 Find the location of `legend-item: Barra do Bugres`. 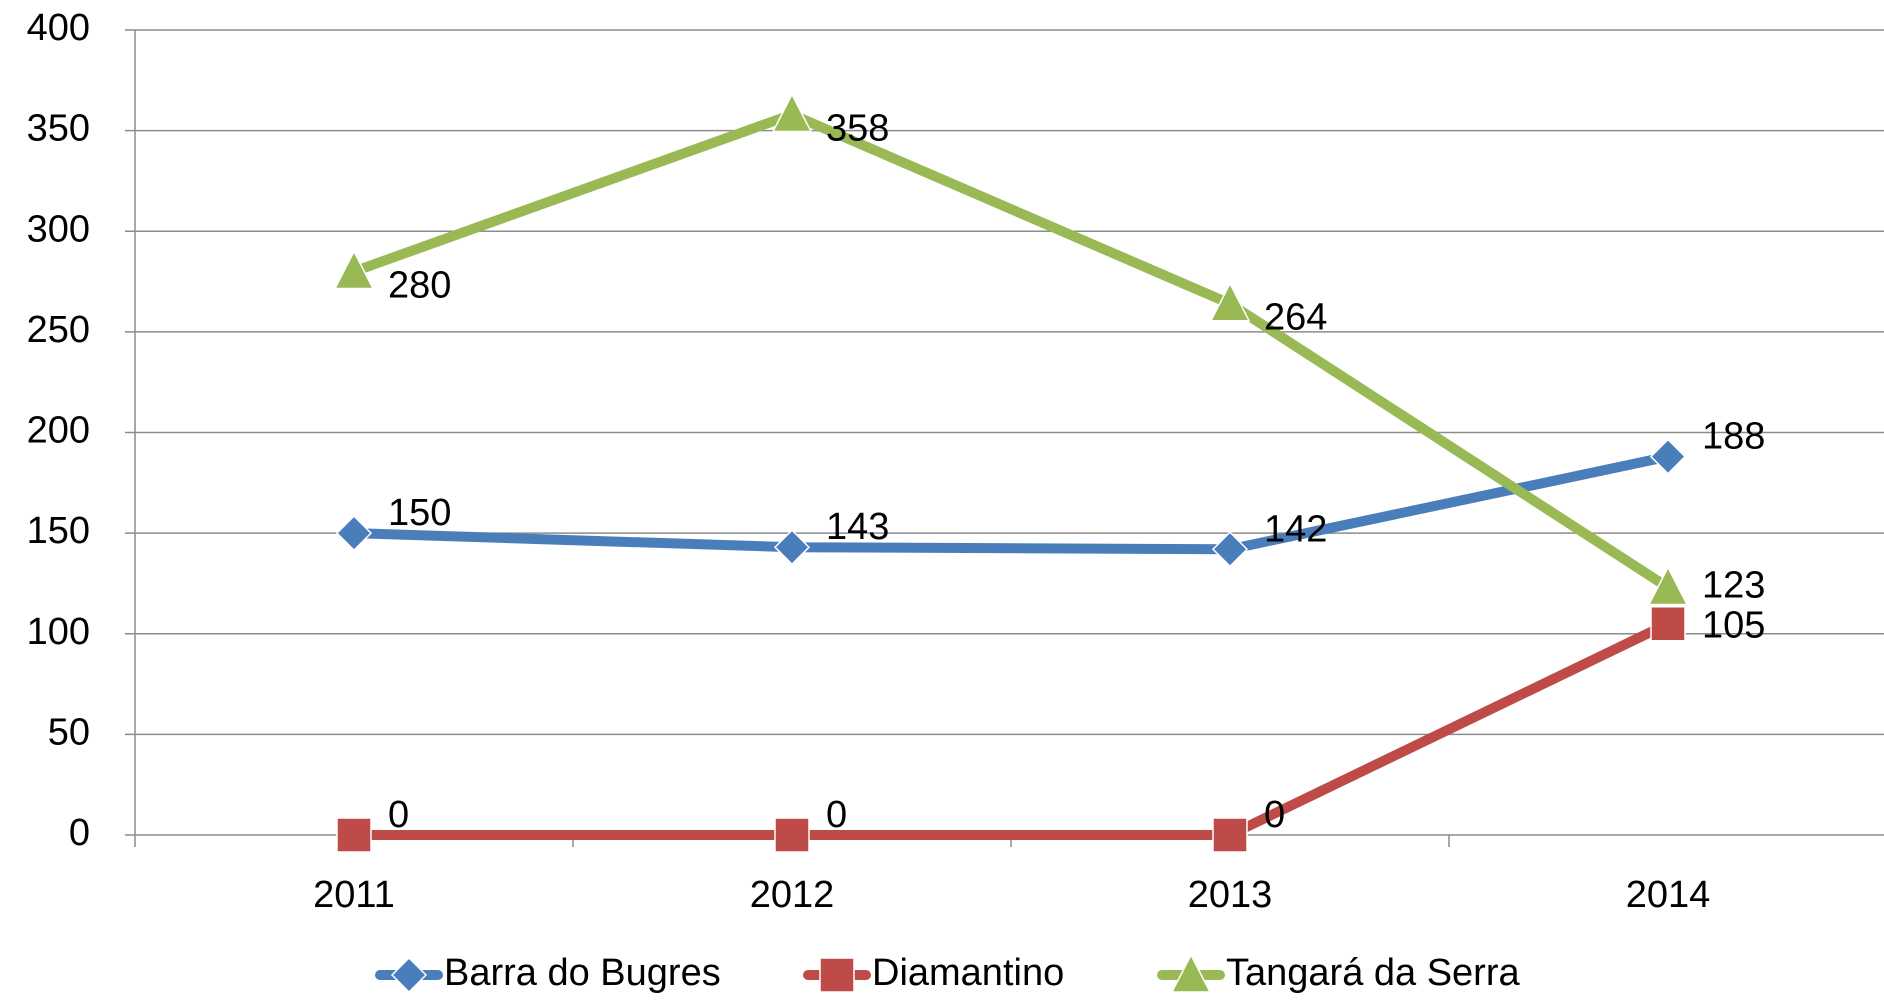

legend-item: Barra do Bugres is located at coordinates (548, 973).